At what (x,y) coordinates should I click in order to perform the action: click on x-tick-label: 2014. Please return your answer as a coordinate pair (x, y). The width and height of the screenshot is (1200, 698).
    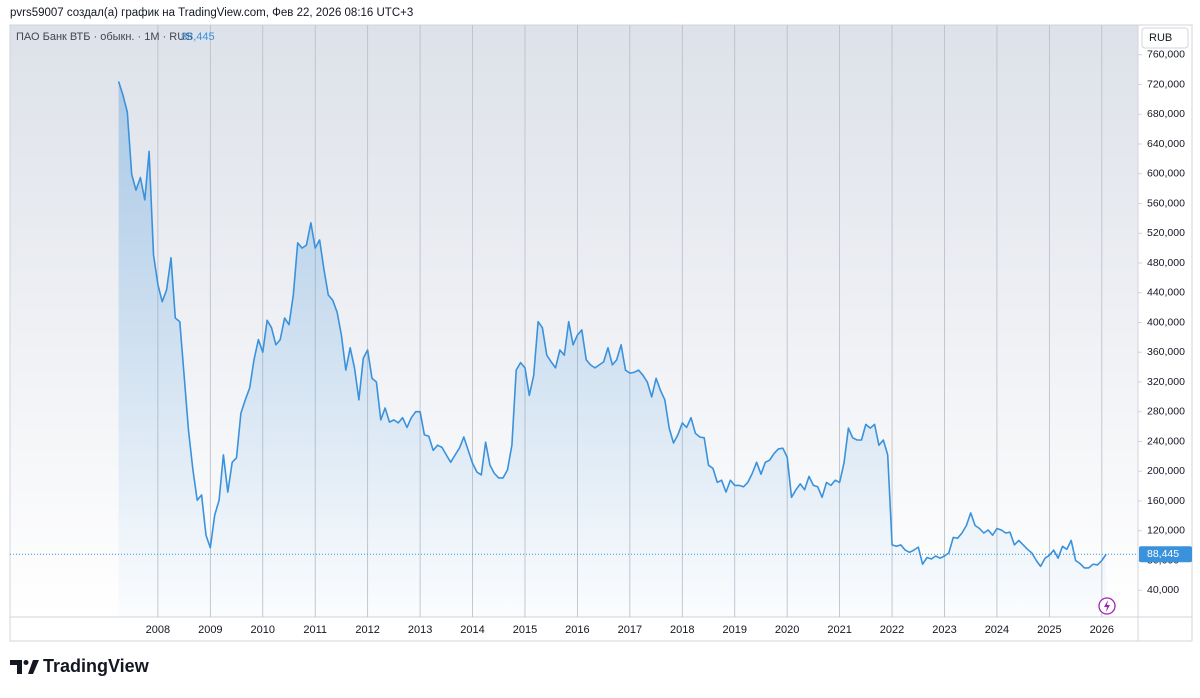
    Looking at the image, I should click on (472, 630).